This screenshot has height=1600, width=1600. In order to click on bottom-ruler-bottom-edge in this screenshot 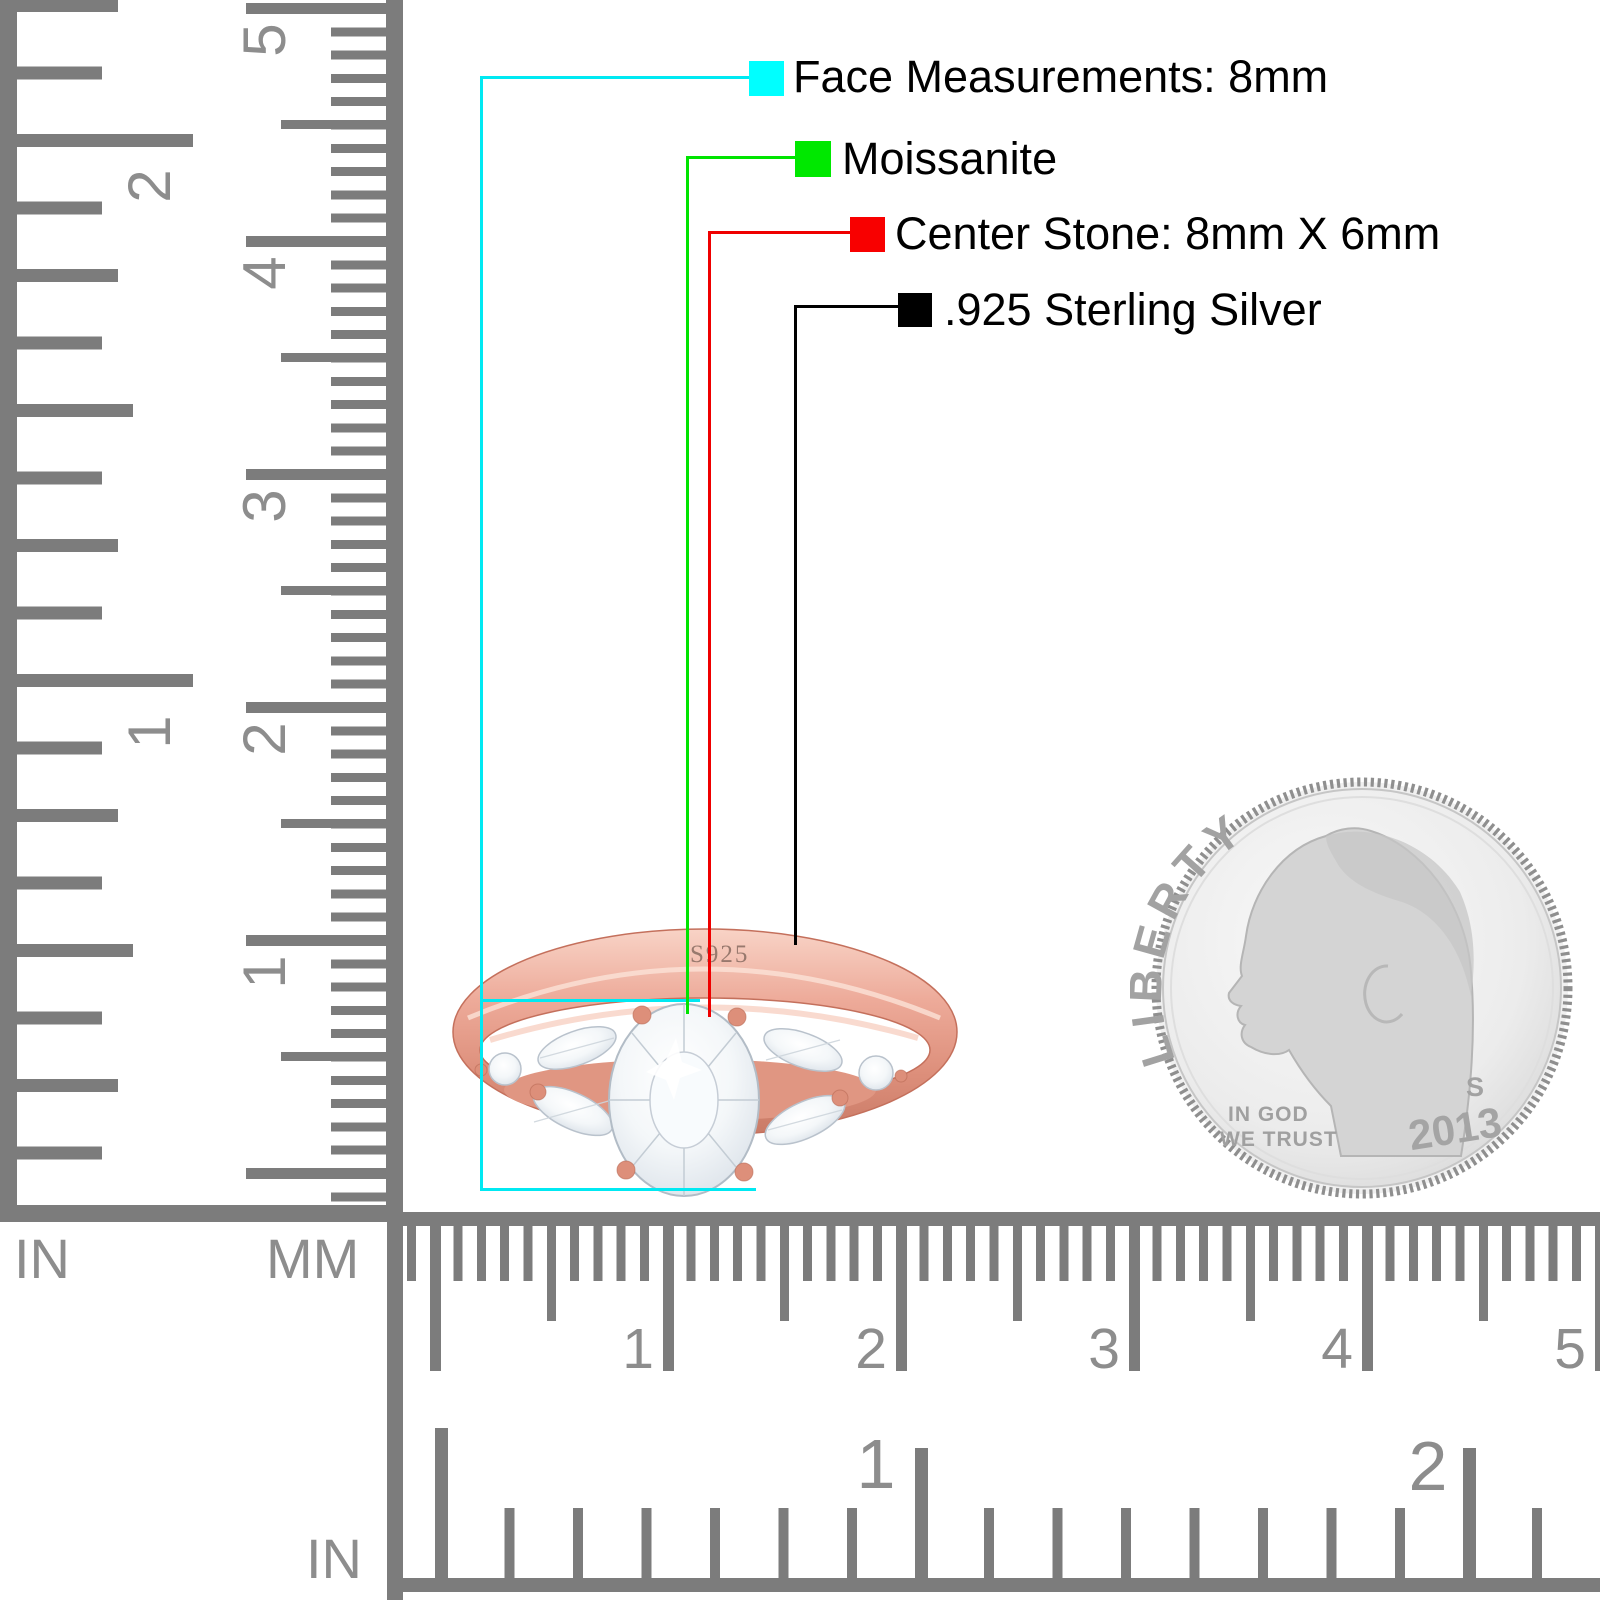, I will do `click(993, 1585)`.